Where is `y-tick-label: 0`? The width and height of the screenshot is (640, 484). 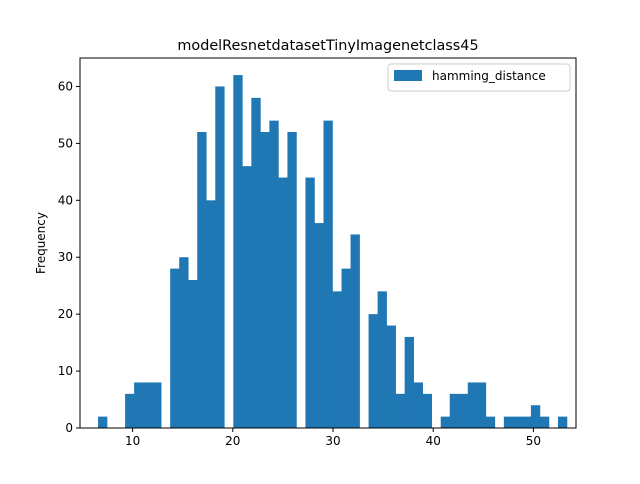 y-tick-label: 0 is located at coordinates (69, 428).